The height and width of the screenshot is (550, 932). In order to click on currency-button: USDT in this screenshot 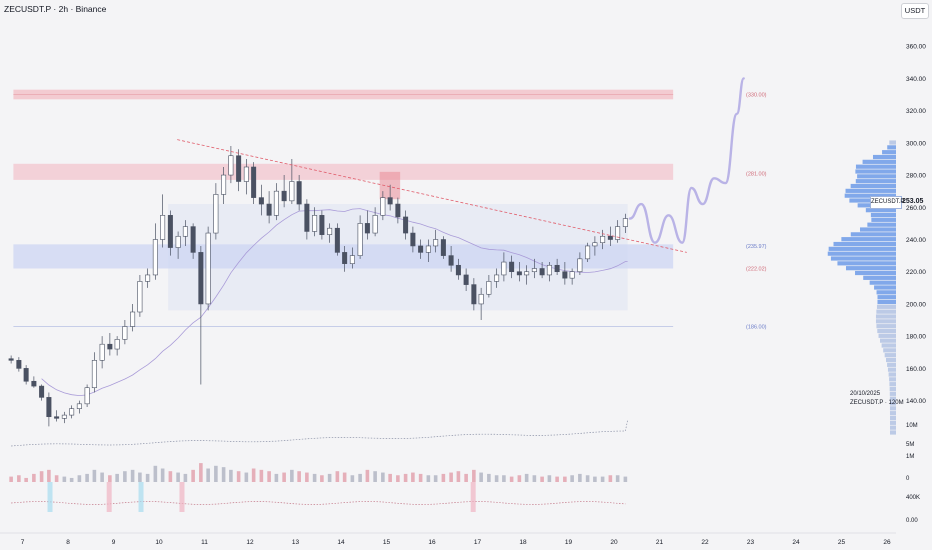, I will do `click(915, 11)`.